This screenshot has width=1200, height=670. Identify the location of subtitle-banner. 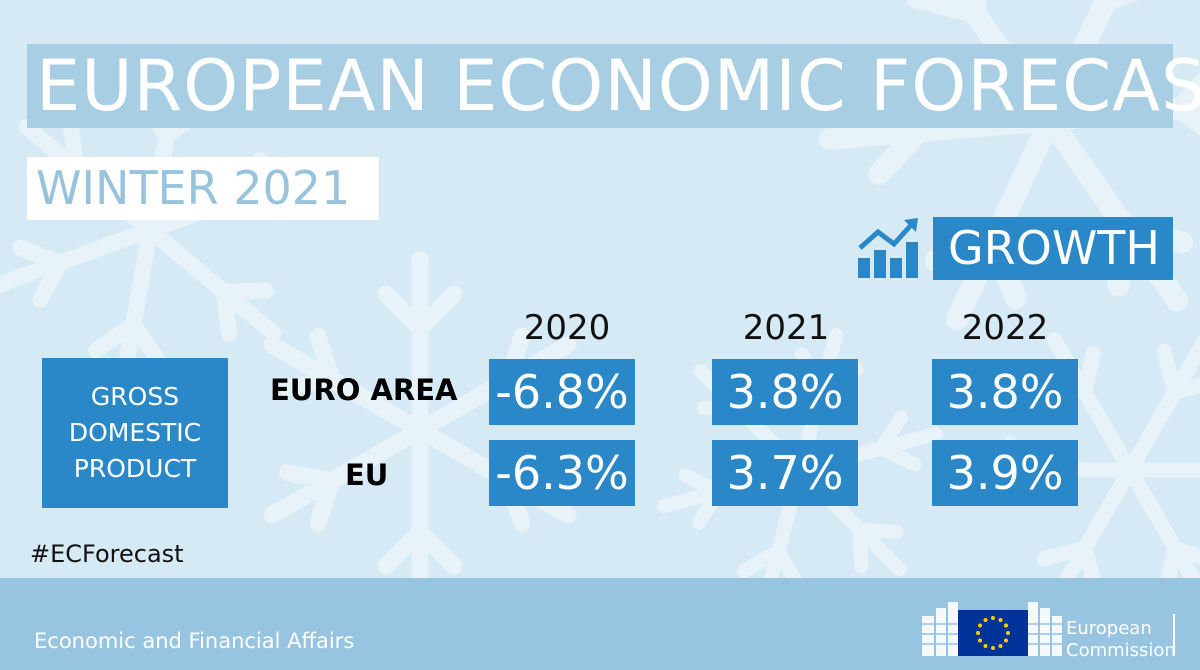
(203, 188).